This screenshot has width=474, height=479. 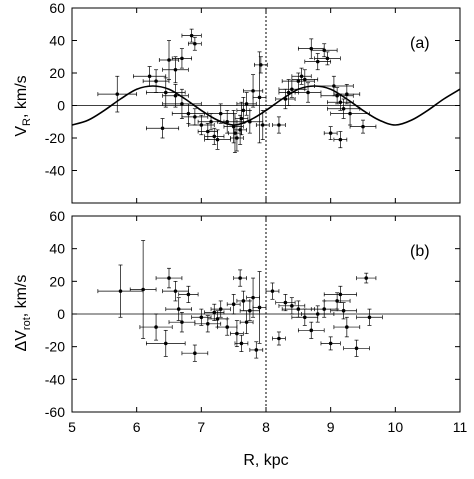 I want to click on panel-b-y-label-sub: rot, so click(x=27, y=323).